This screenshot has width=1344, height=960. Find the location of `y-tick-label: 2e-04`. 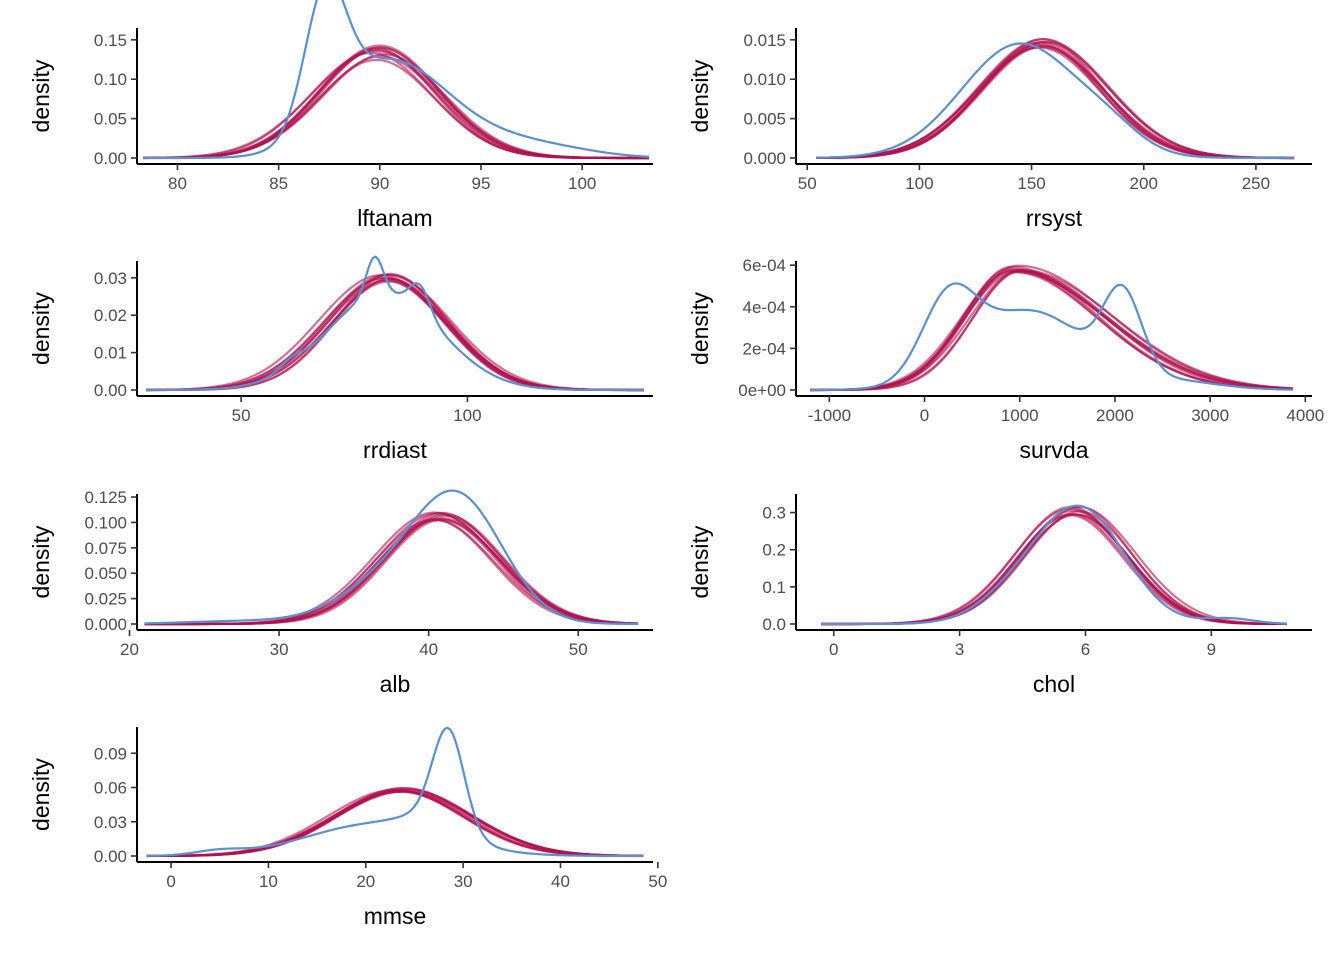

y-tick-label: 2e-04 is located at coordinates (764, 348).